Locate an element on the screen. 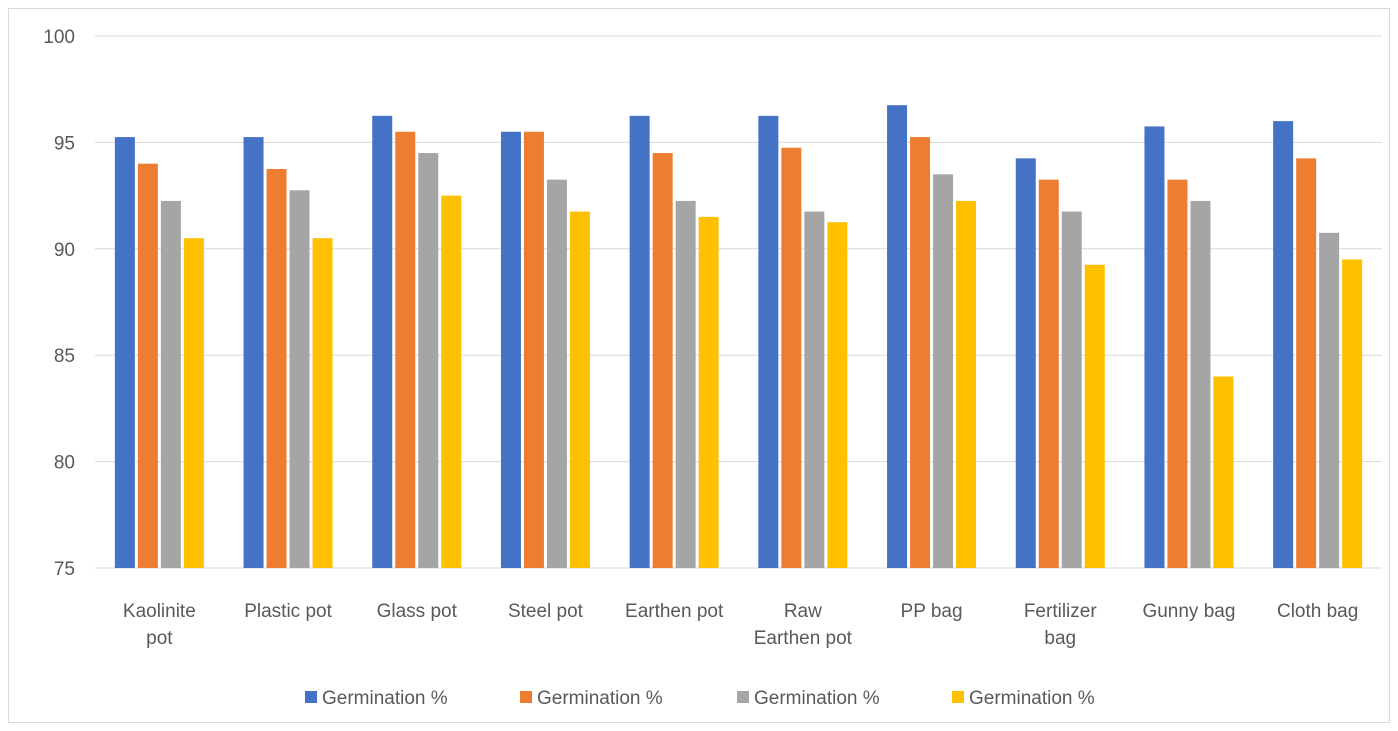 The width and height of the screenshot is (1398, 731). y-tick-label: 95 is located at coordinates (64, 143).